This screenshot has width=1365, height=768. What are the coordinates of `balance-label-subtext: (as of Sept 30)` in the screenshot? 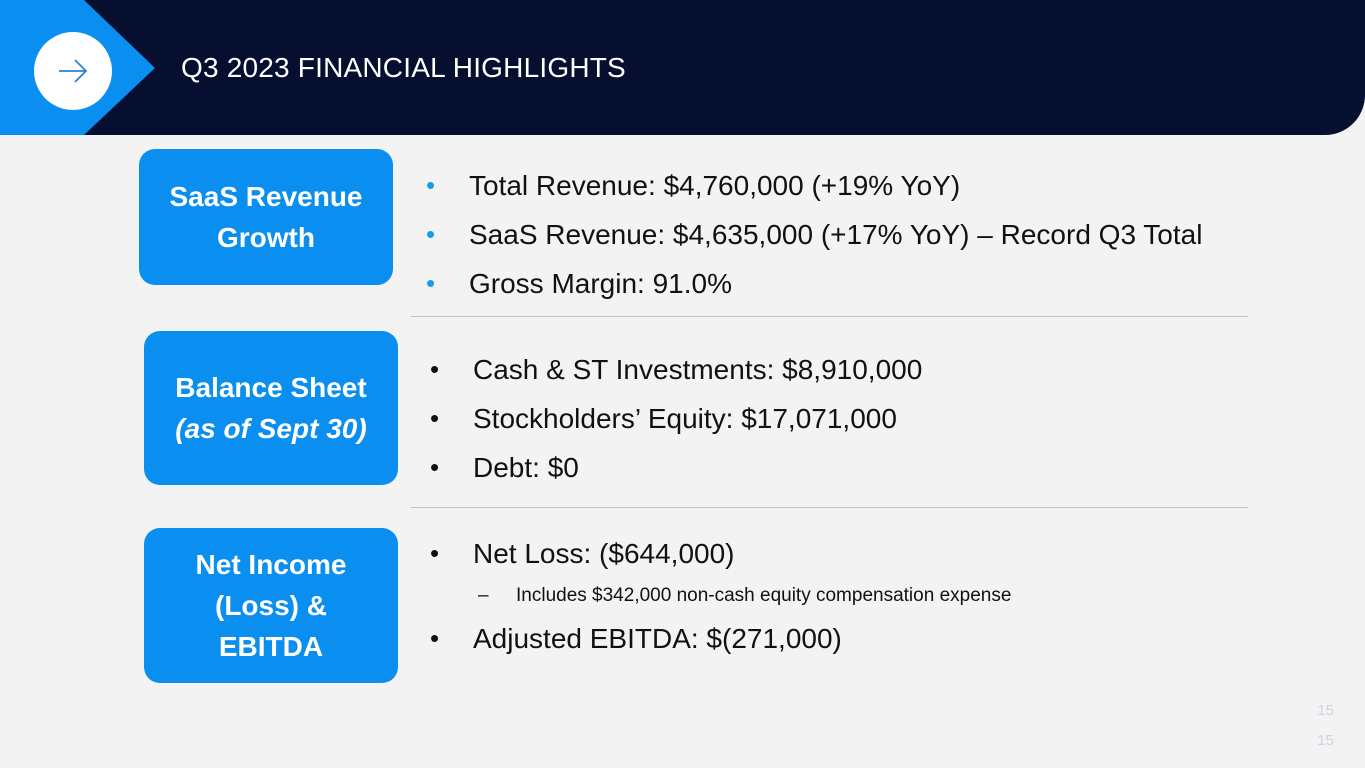 It's located at (271, 428).